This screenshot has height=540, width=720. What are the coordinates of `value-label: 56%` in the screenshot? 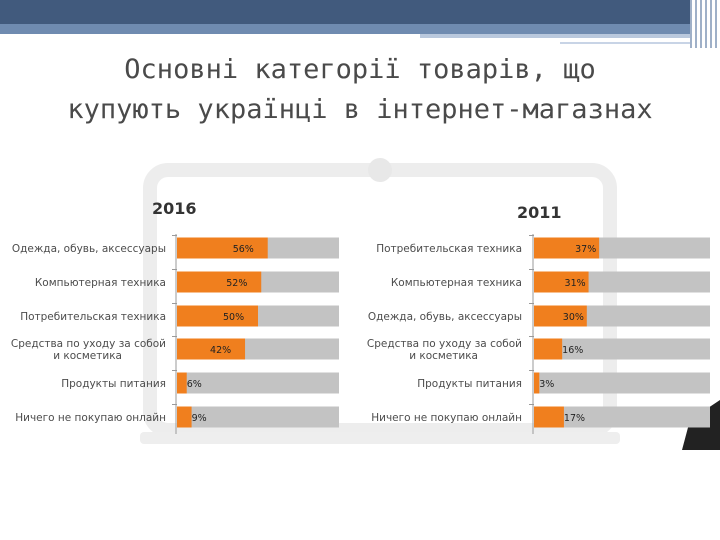 It's located at (243, 249).